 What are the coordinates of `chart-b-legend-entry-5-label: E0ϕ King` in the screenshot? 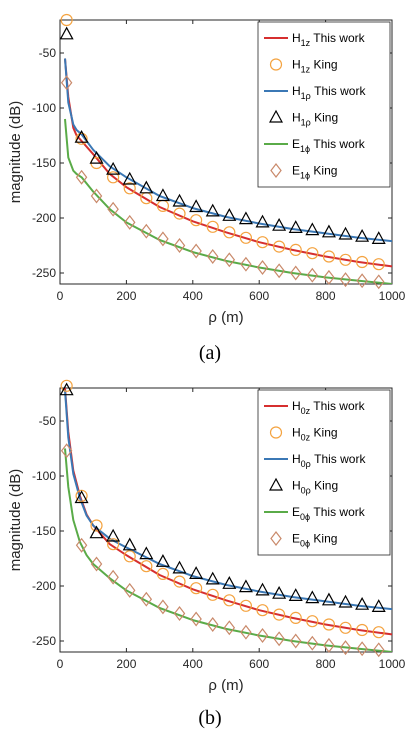 It's located at (314, 540).